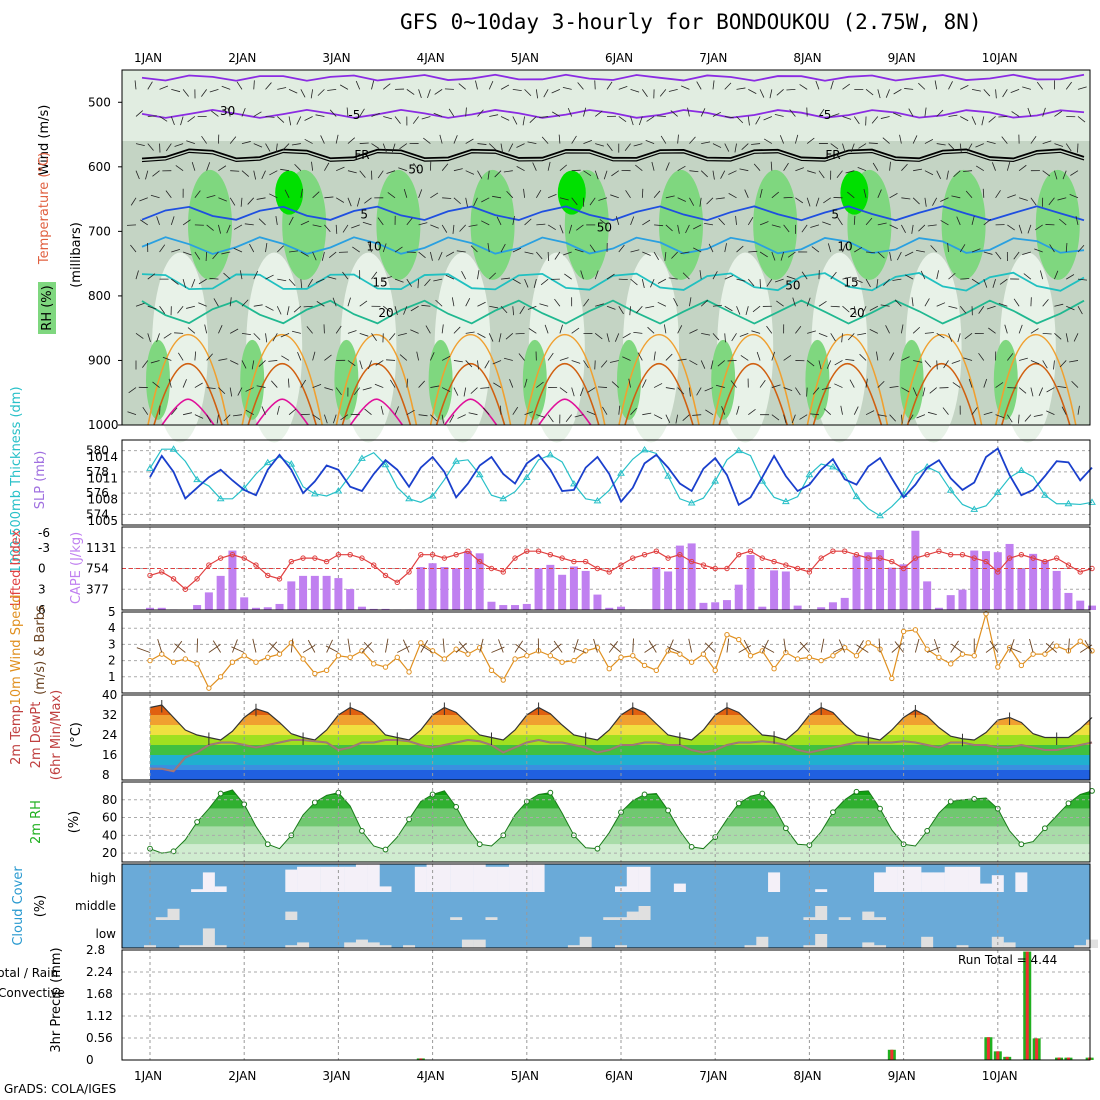 The height and width of the screenshot is (1100, 1100). Describe the element at coordinates (620, 826) in the screenshot. I see `rh-bands` at that location.